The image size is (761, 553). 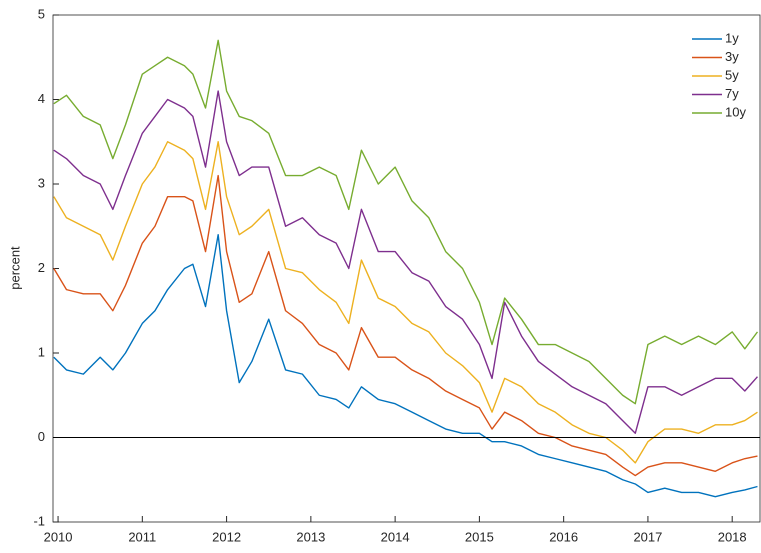 I want to click on x-tick-label: 2015, so click(x=479, y=536).